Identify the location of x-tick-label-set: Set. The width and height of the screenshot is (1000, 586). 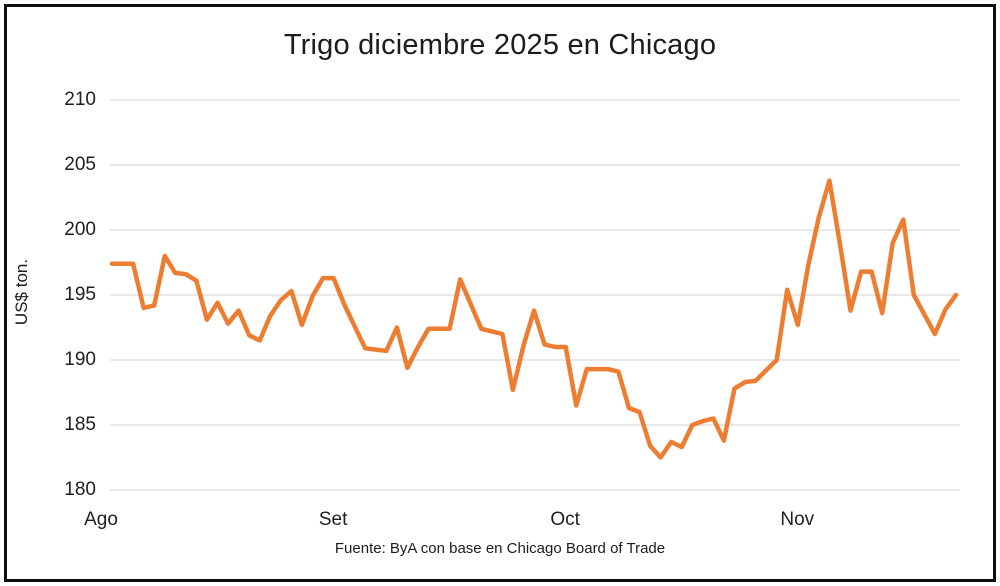
(333, 519).